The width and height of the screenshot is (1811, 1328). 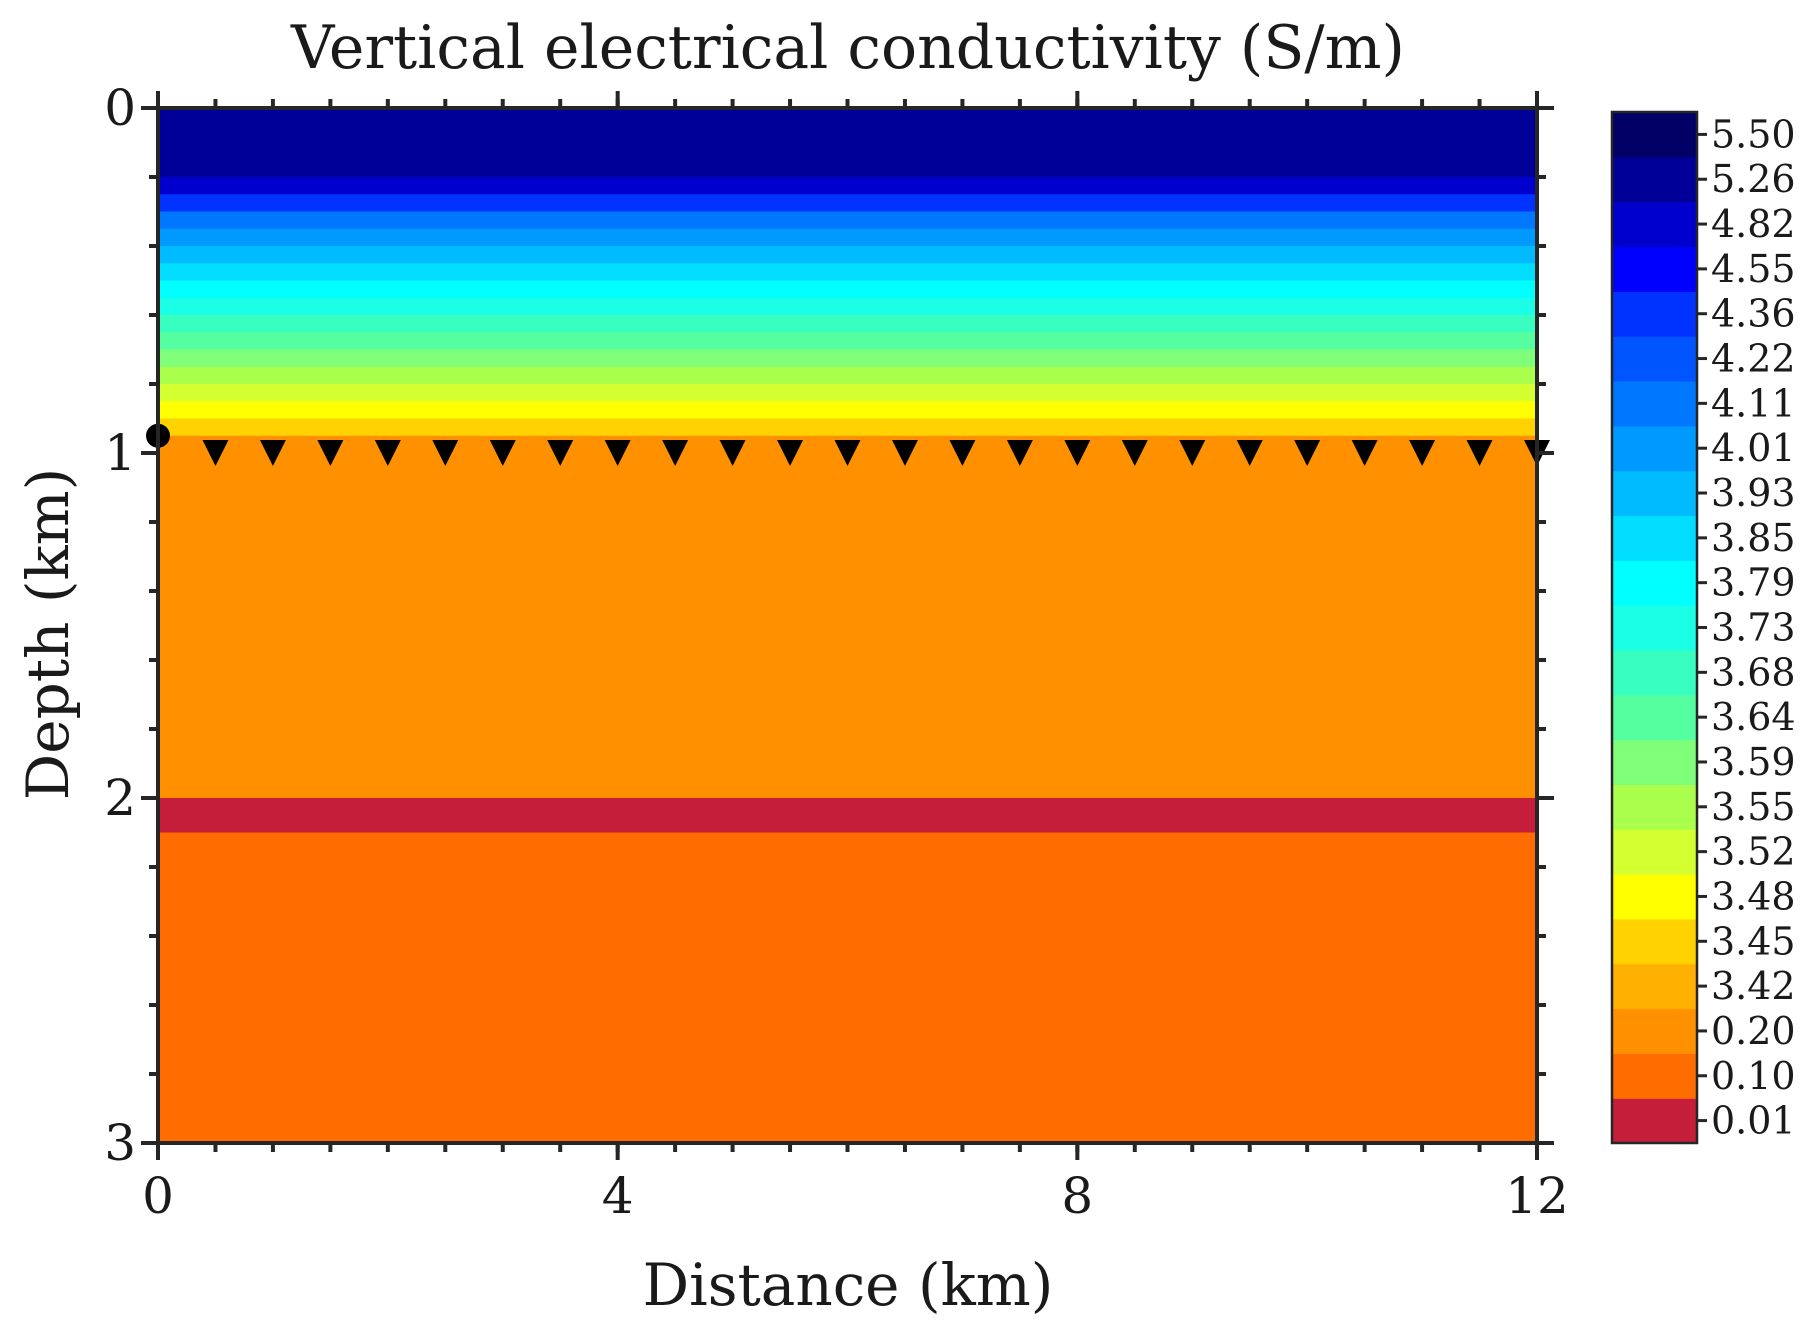 What do you see at coordinates (158, 1196) in the screenshot?
I see `x-tick-label: 0` at bounding box center [158, 1196].